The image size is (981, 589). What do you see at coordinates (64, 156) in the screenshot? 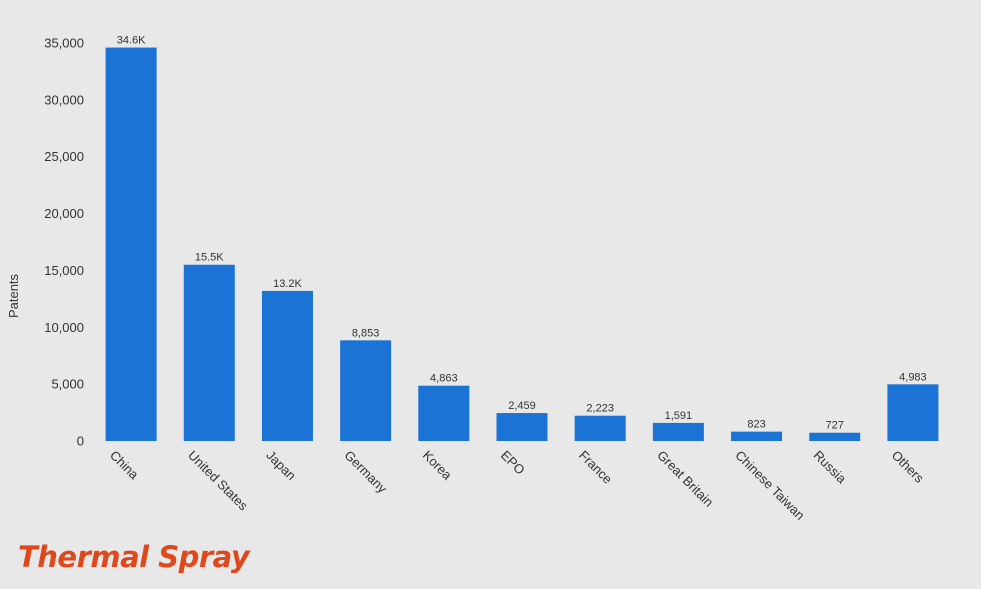
I see `y-tick-label: 25,000` at bounding box center [64, 156].